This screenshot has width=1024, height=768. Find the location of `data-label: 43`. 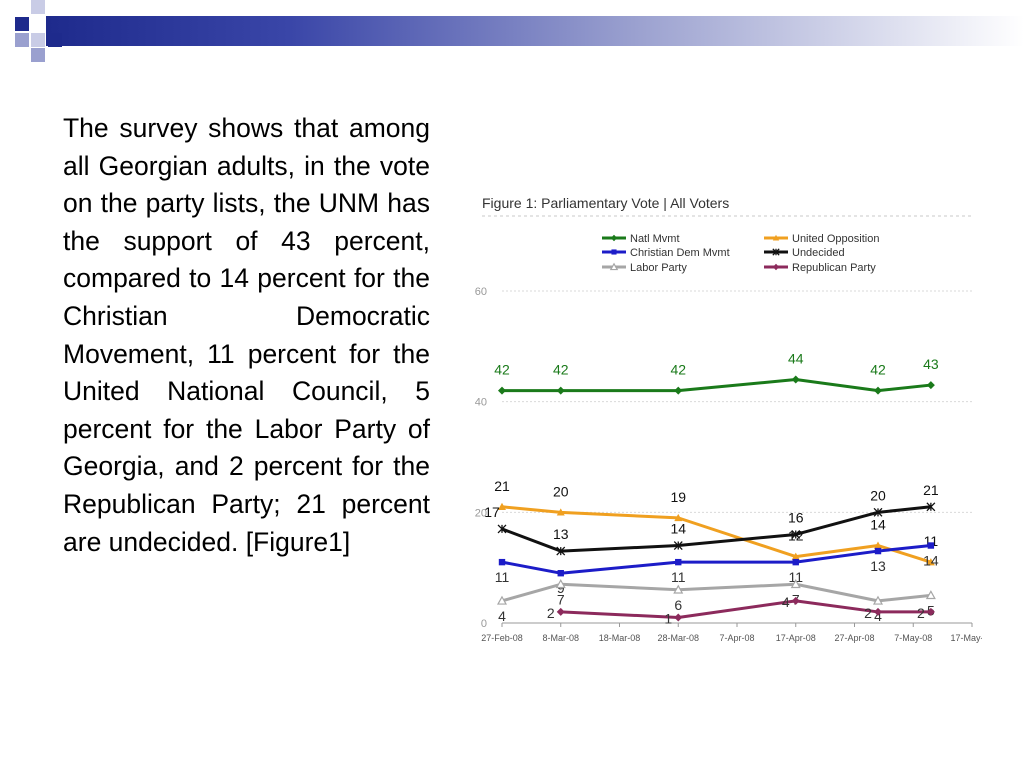

data-label: 43 is located at coordinates (931, 364).